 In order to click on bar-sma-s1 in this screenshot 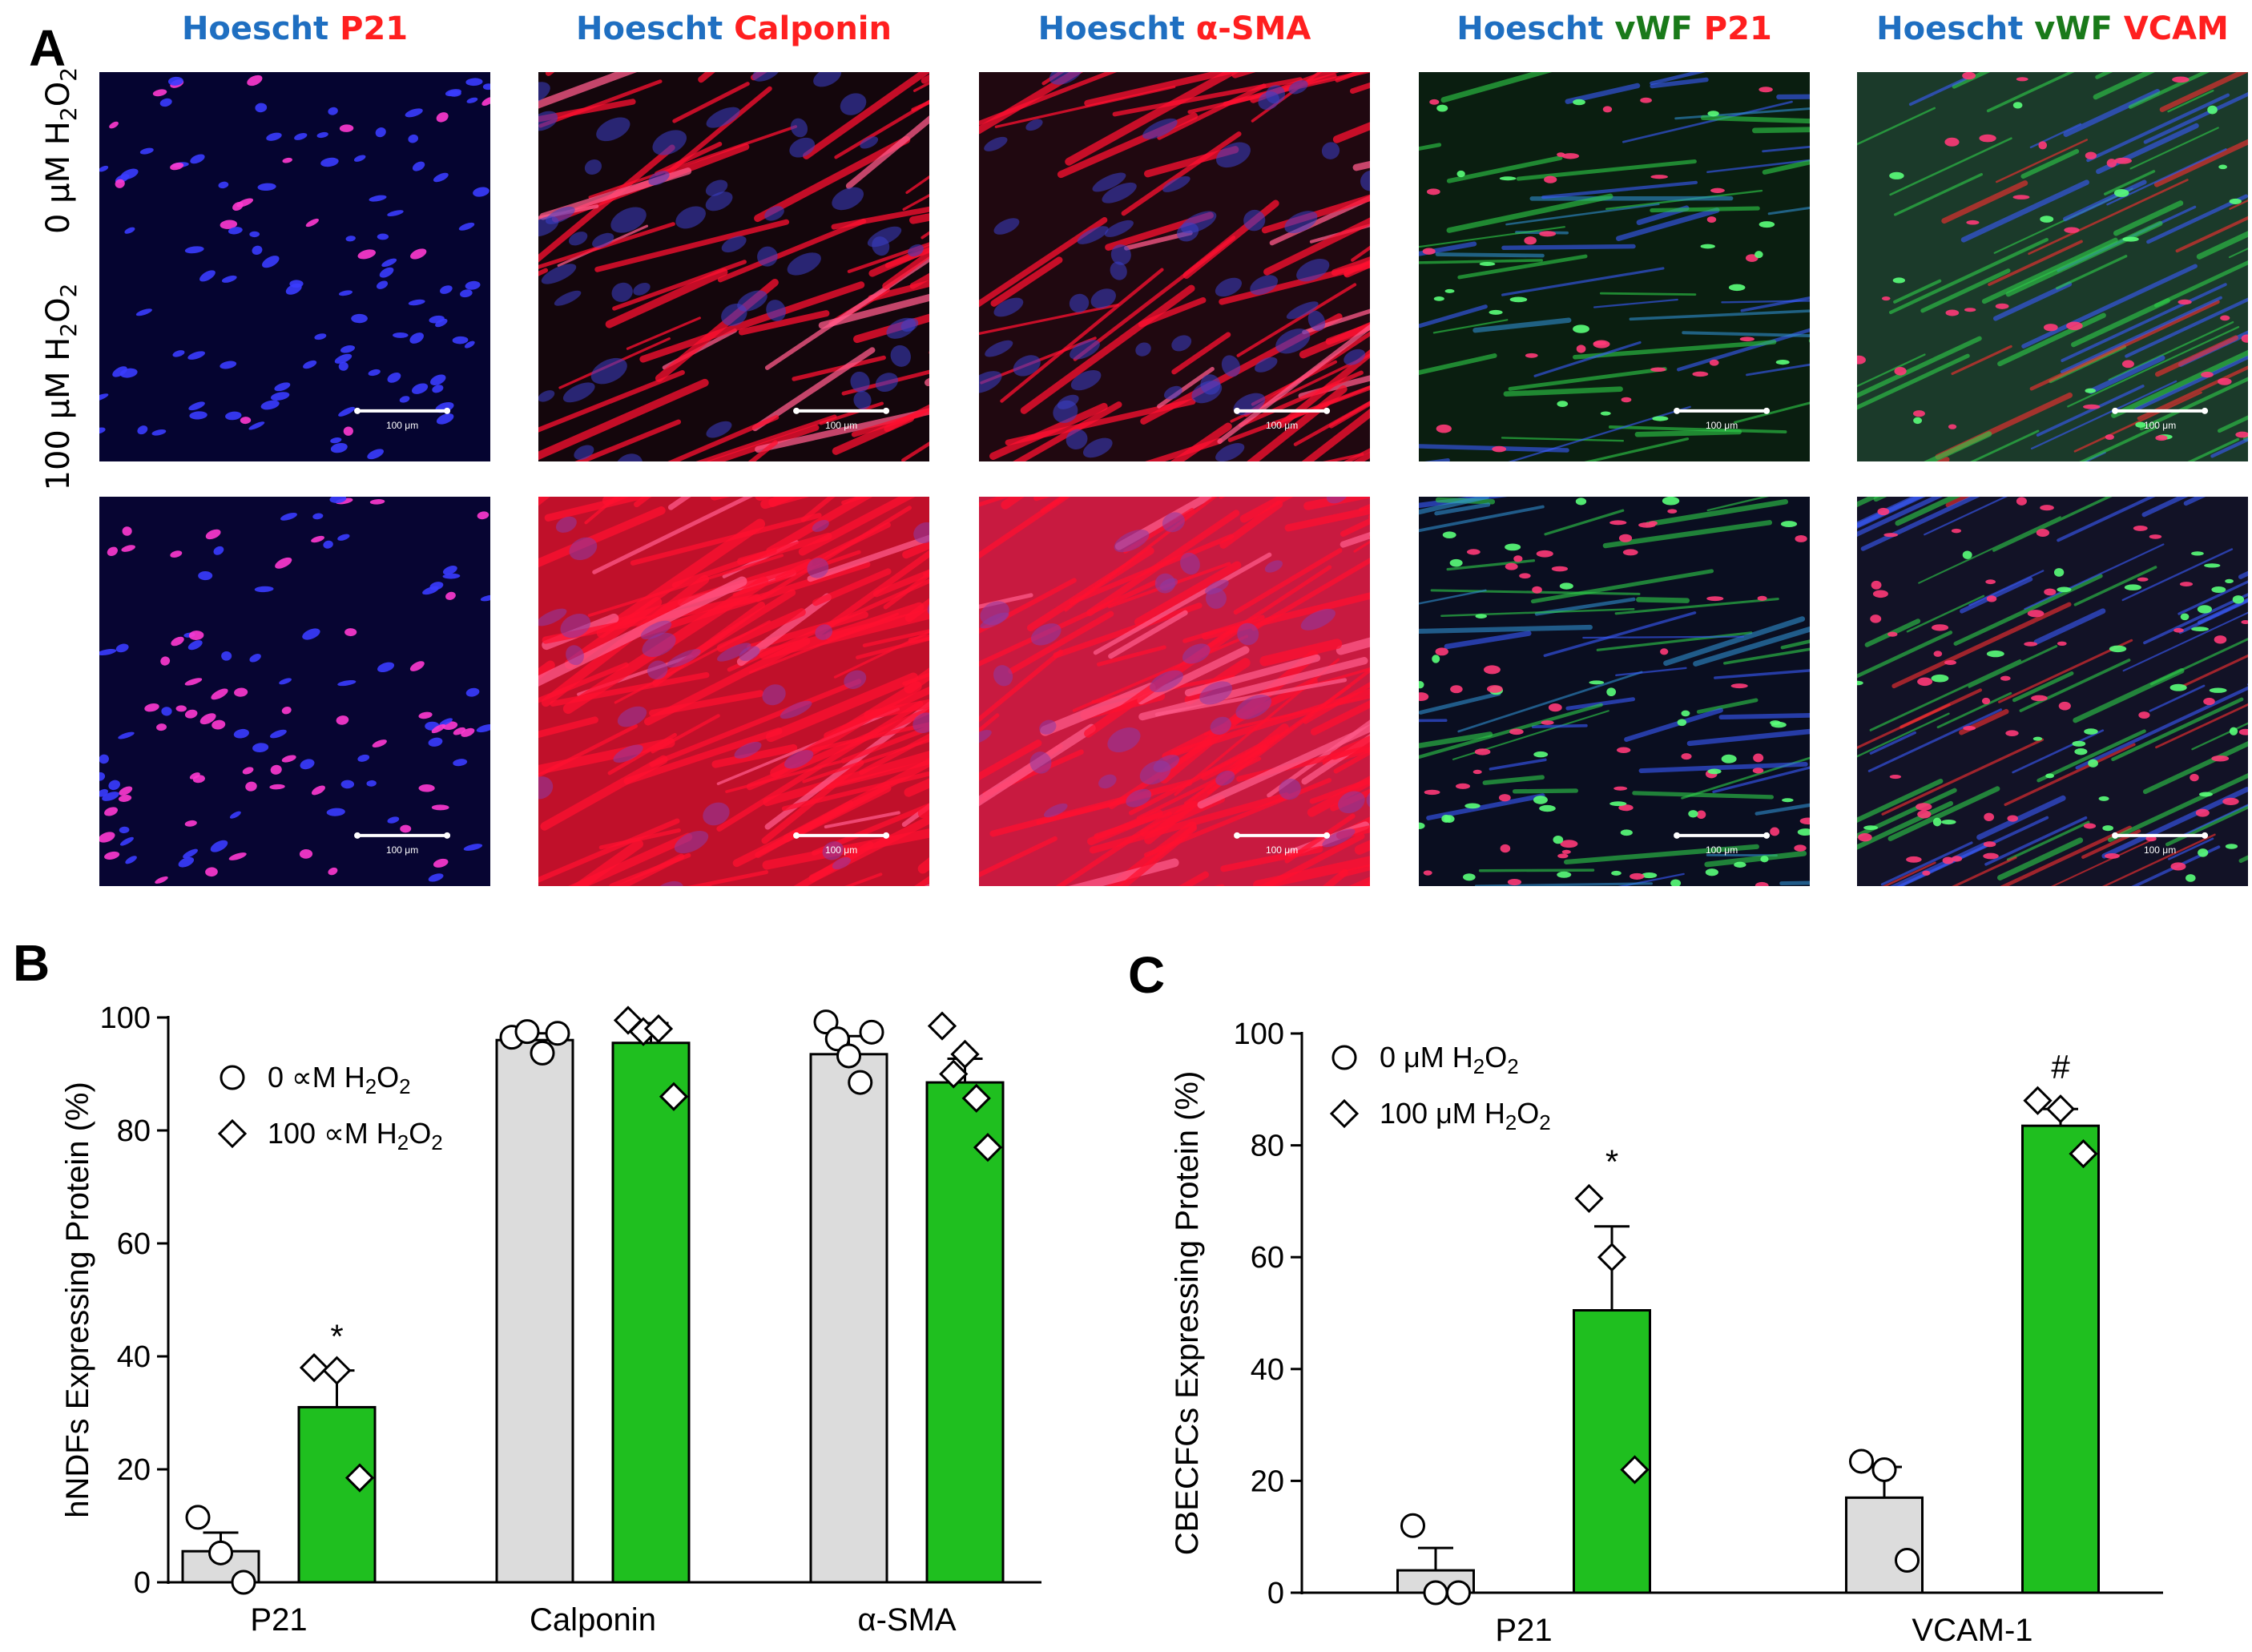, I will do `click(965, 1332)`.